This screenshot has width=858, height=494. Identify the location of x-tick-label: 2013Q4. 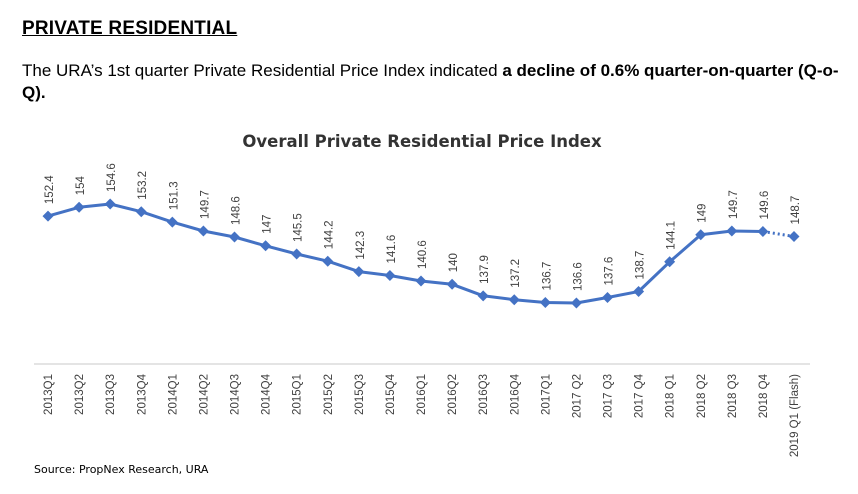
(142, 394).